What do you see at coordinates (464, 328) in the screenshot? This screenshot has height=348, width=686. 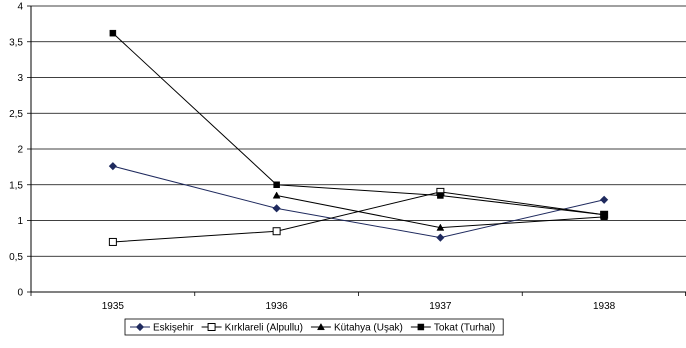 I see `legend-label: Tokat (Turhal)` at bounding box center [464, 328].